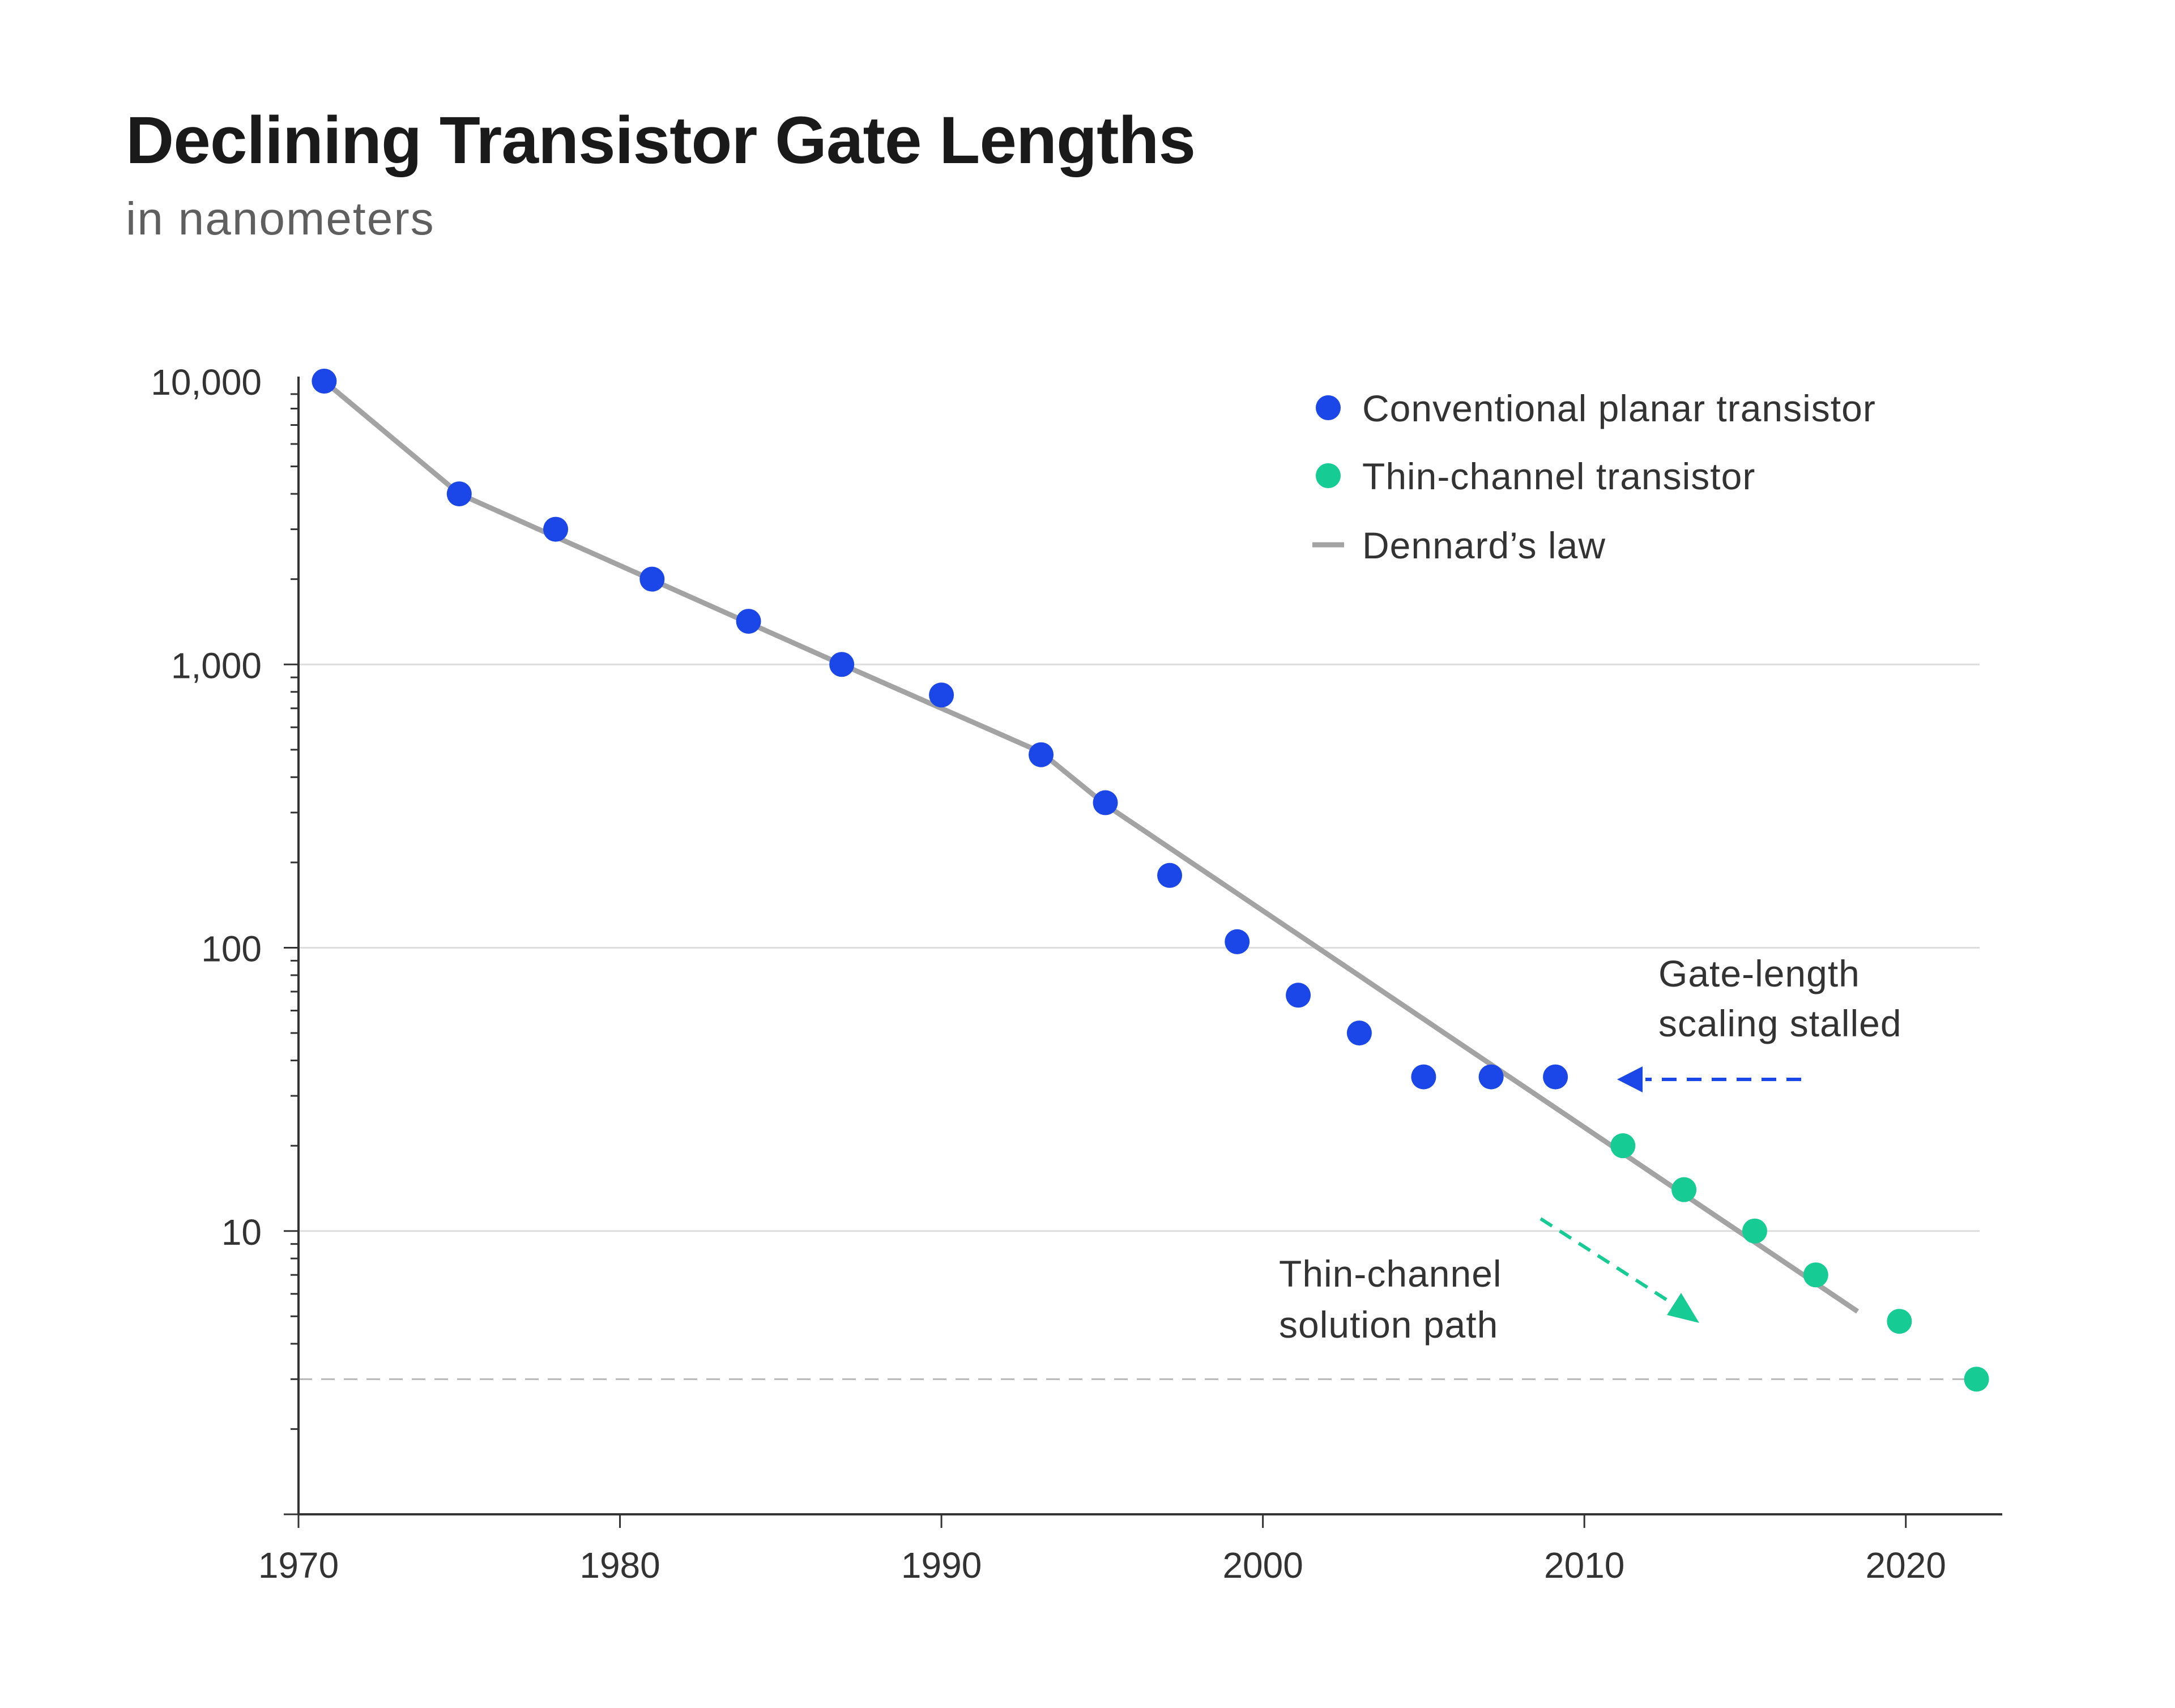 This screenshot has height=1708, width=2175. Describe the element at coordinates (619, 1565) in the screenshot. I see `x-tick-label: 1980` at that location.